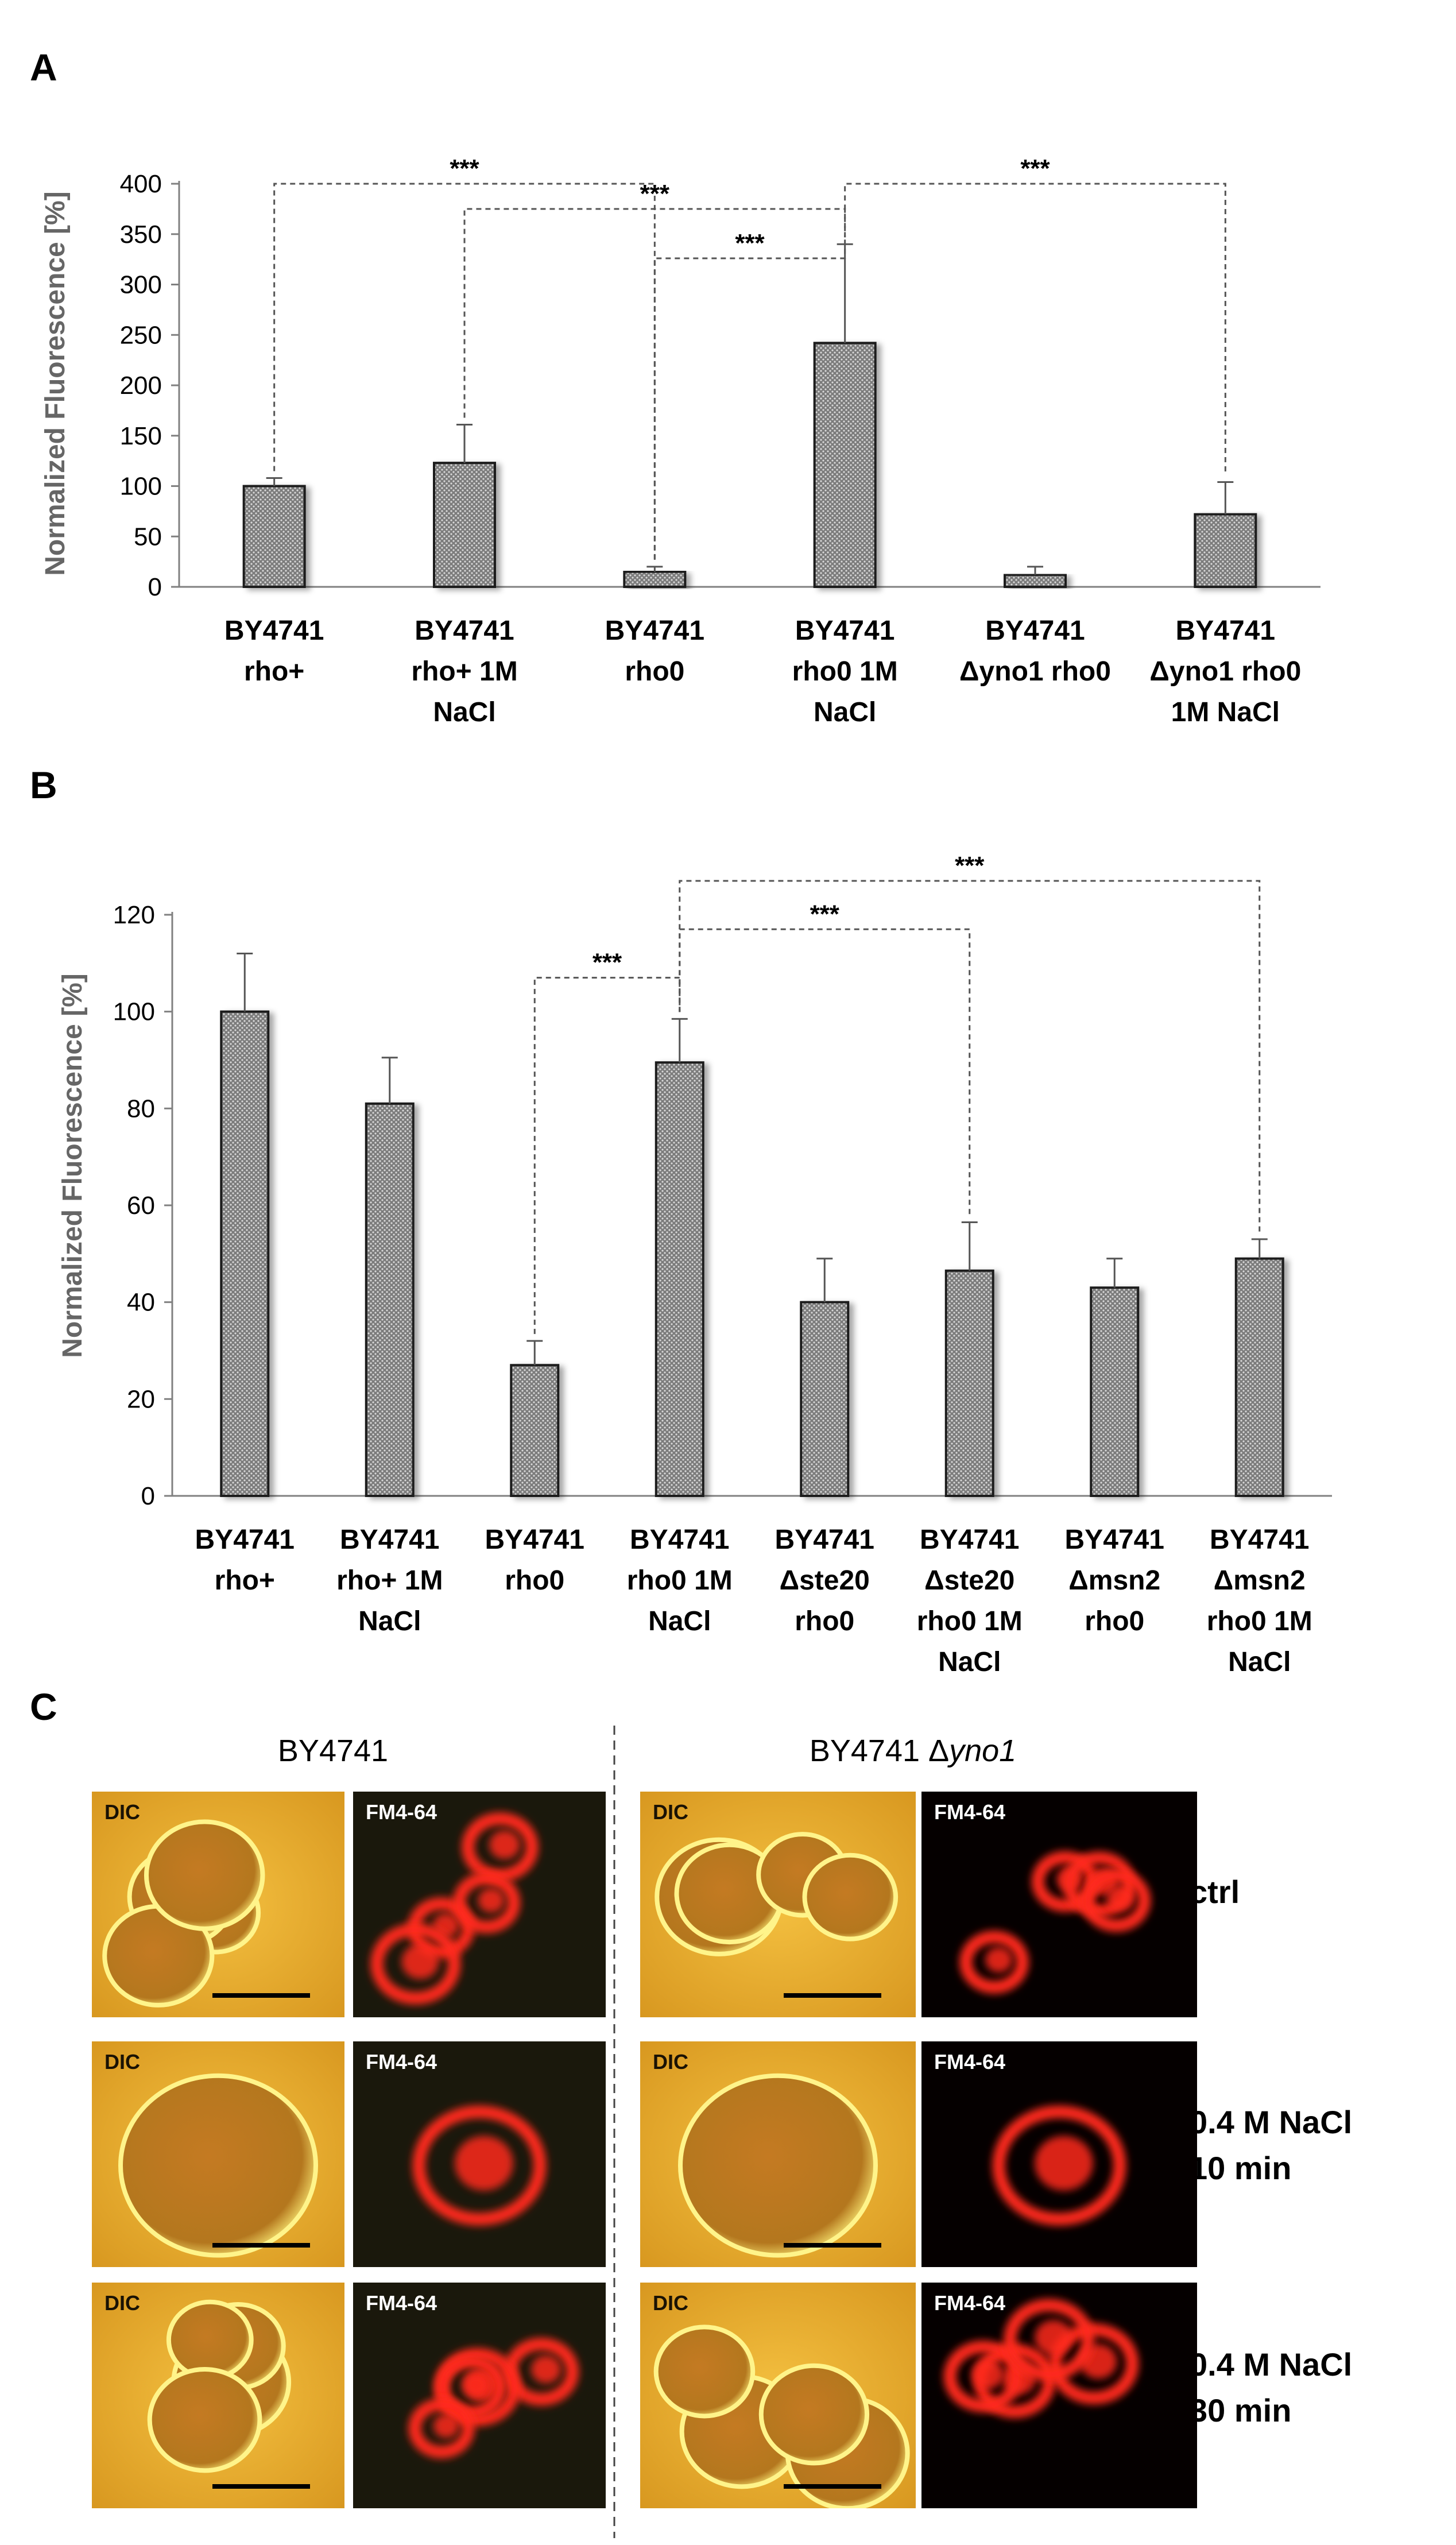 This screenshot has width=1456, height=2545. I want to click on row-label-30min-line2: 30 min, so click(1240, 2410).